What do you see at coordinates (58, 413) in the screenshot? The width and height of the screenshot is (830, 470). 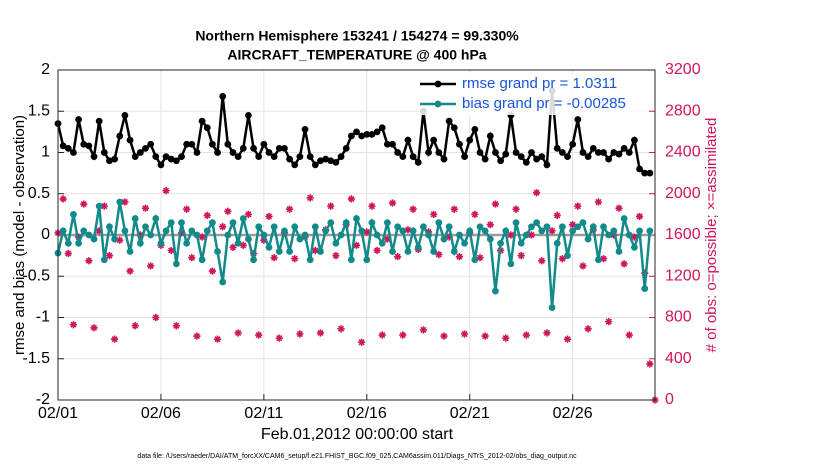 I see `x-tick-label: 02/01` at bounding box center [58, 413].